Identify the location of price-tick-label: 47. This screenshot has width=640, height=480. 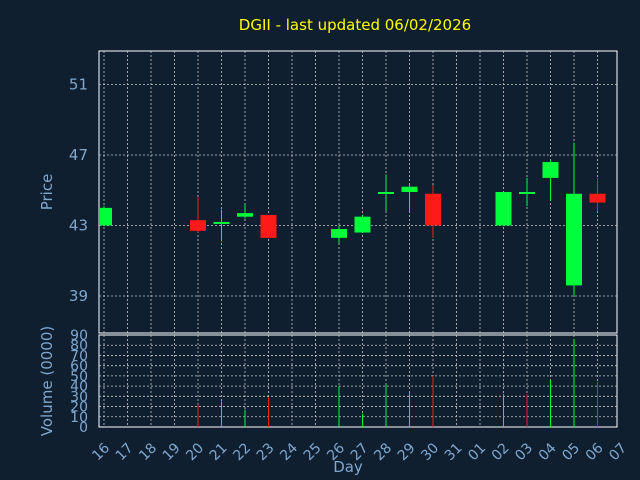
(78, 155).